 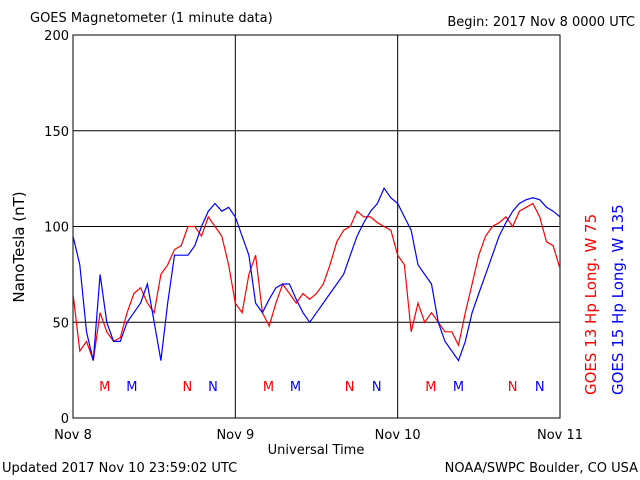 I want to click on y-axis-label: NanoTesla (nT), so click(x=19, y=246).